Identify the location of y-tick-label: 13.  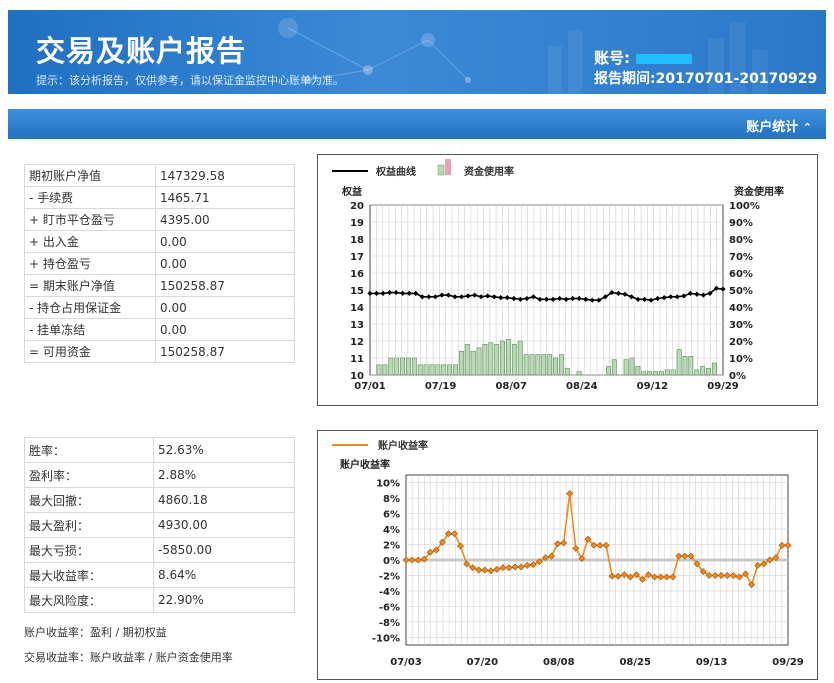
(357, 325).